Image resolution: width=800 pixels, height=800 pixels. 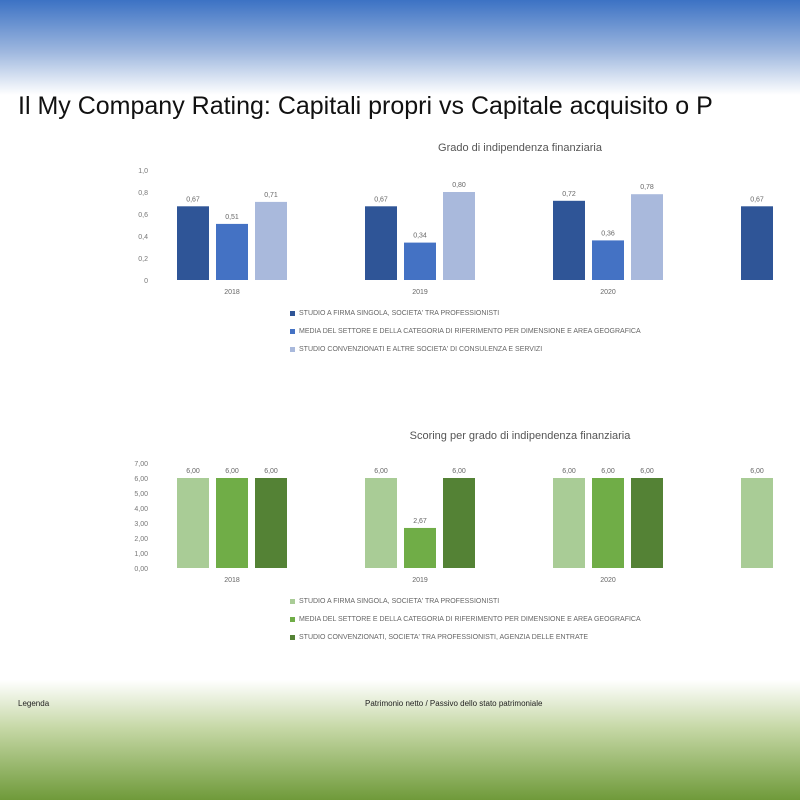 What do you see at coordinates (608, 233) in the screenshot?
I see `data-label: 0,36` at bounding box center [608, 233].